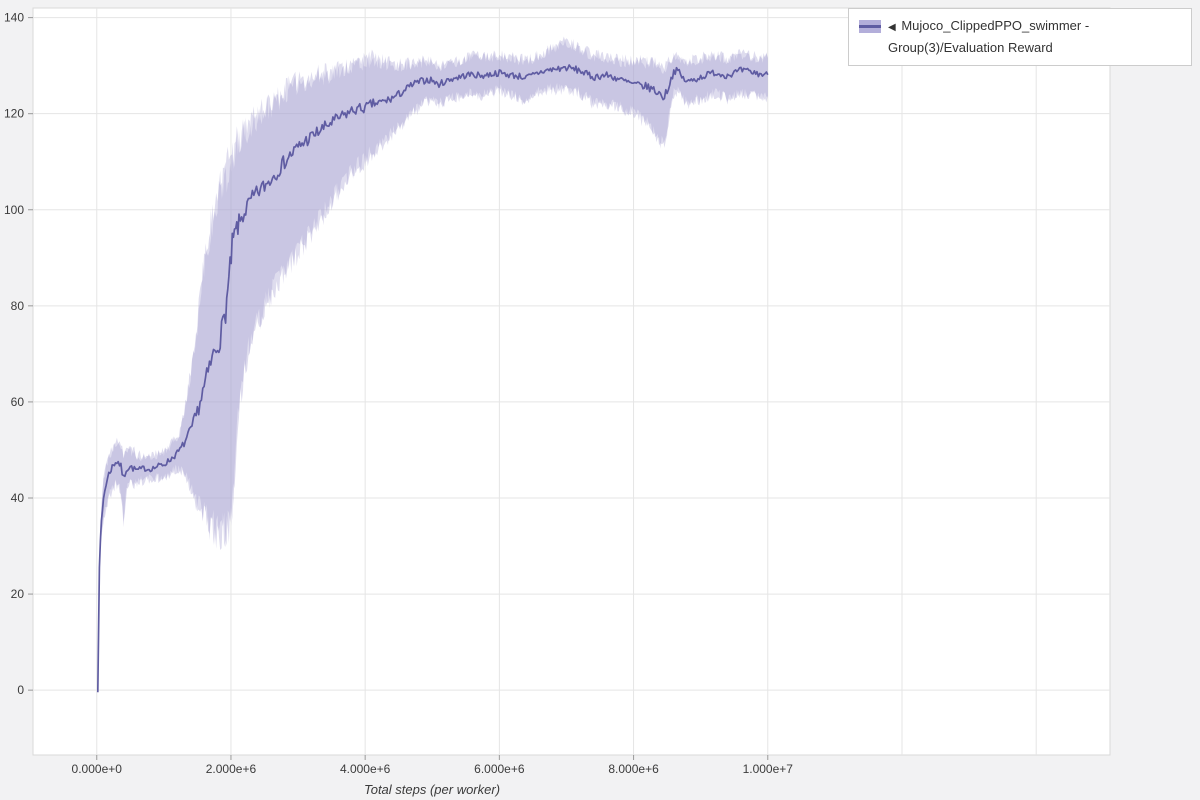 Image resolution: width=1200 pixels, height=800 pixels. I want to click on x-tick-label: 2.000e+6, so click(231, 769).